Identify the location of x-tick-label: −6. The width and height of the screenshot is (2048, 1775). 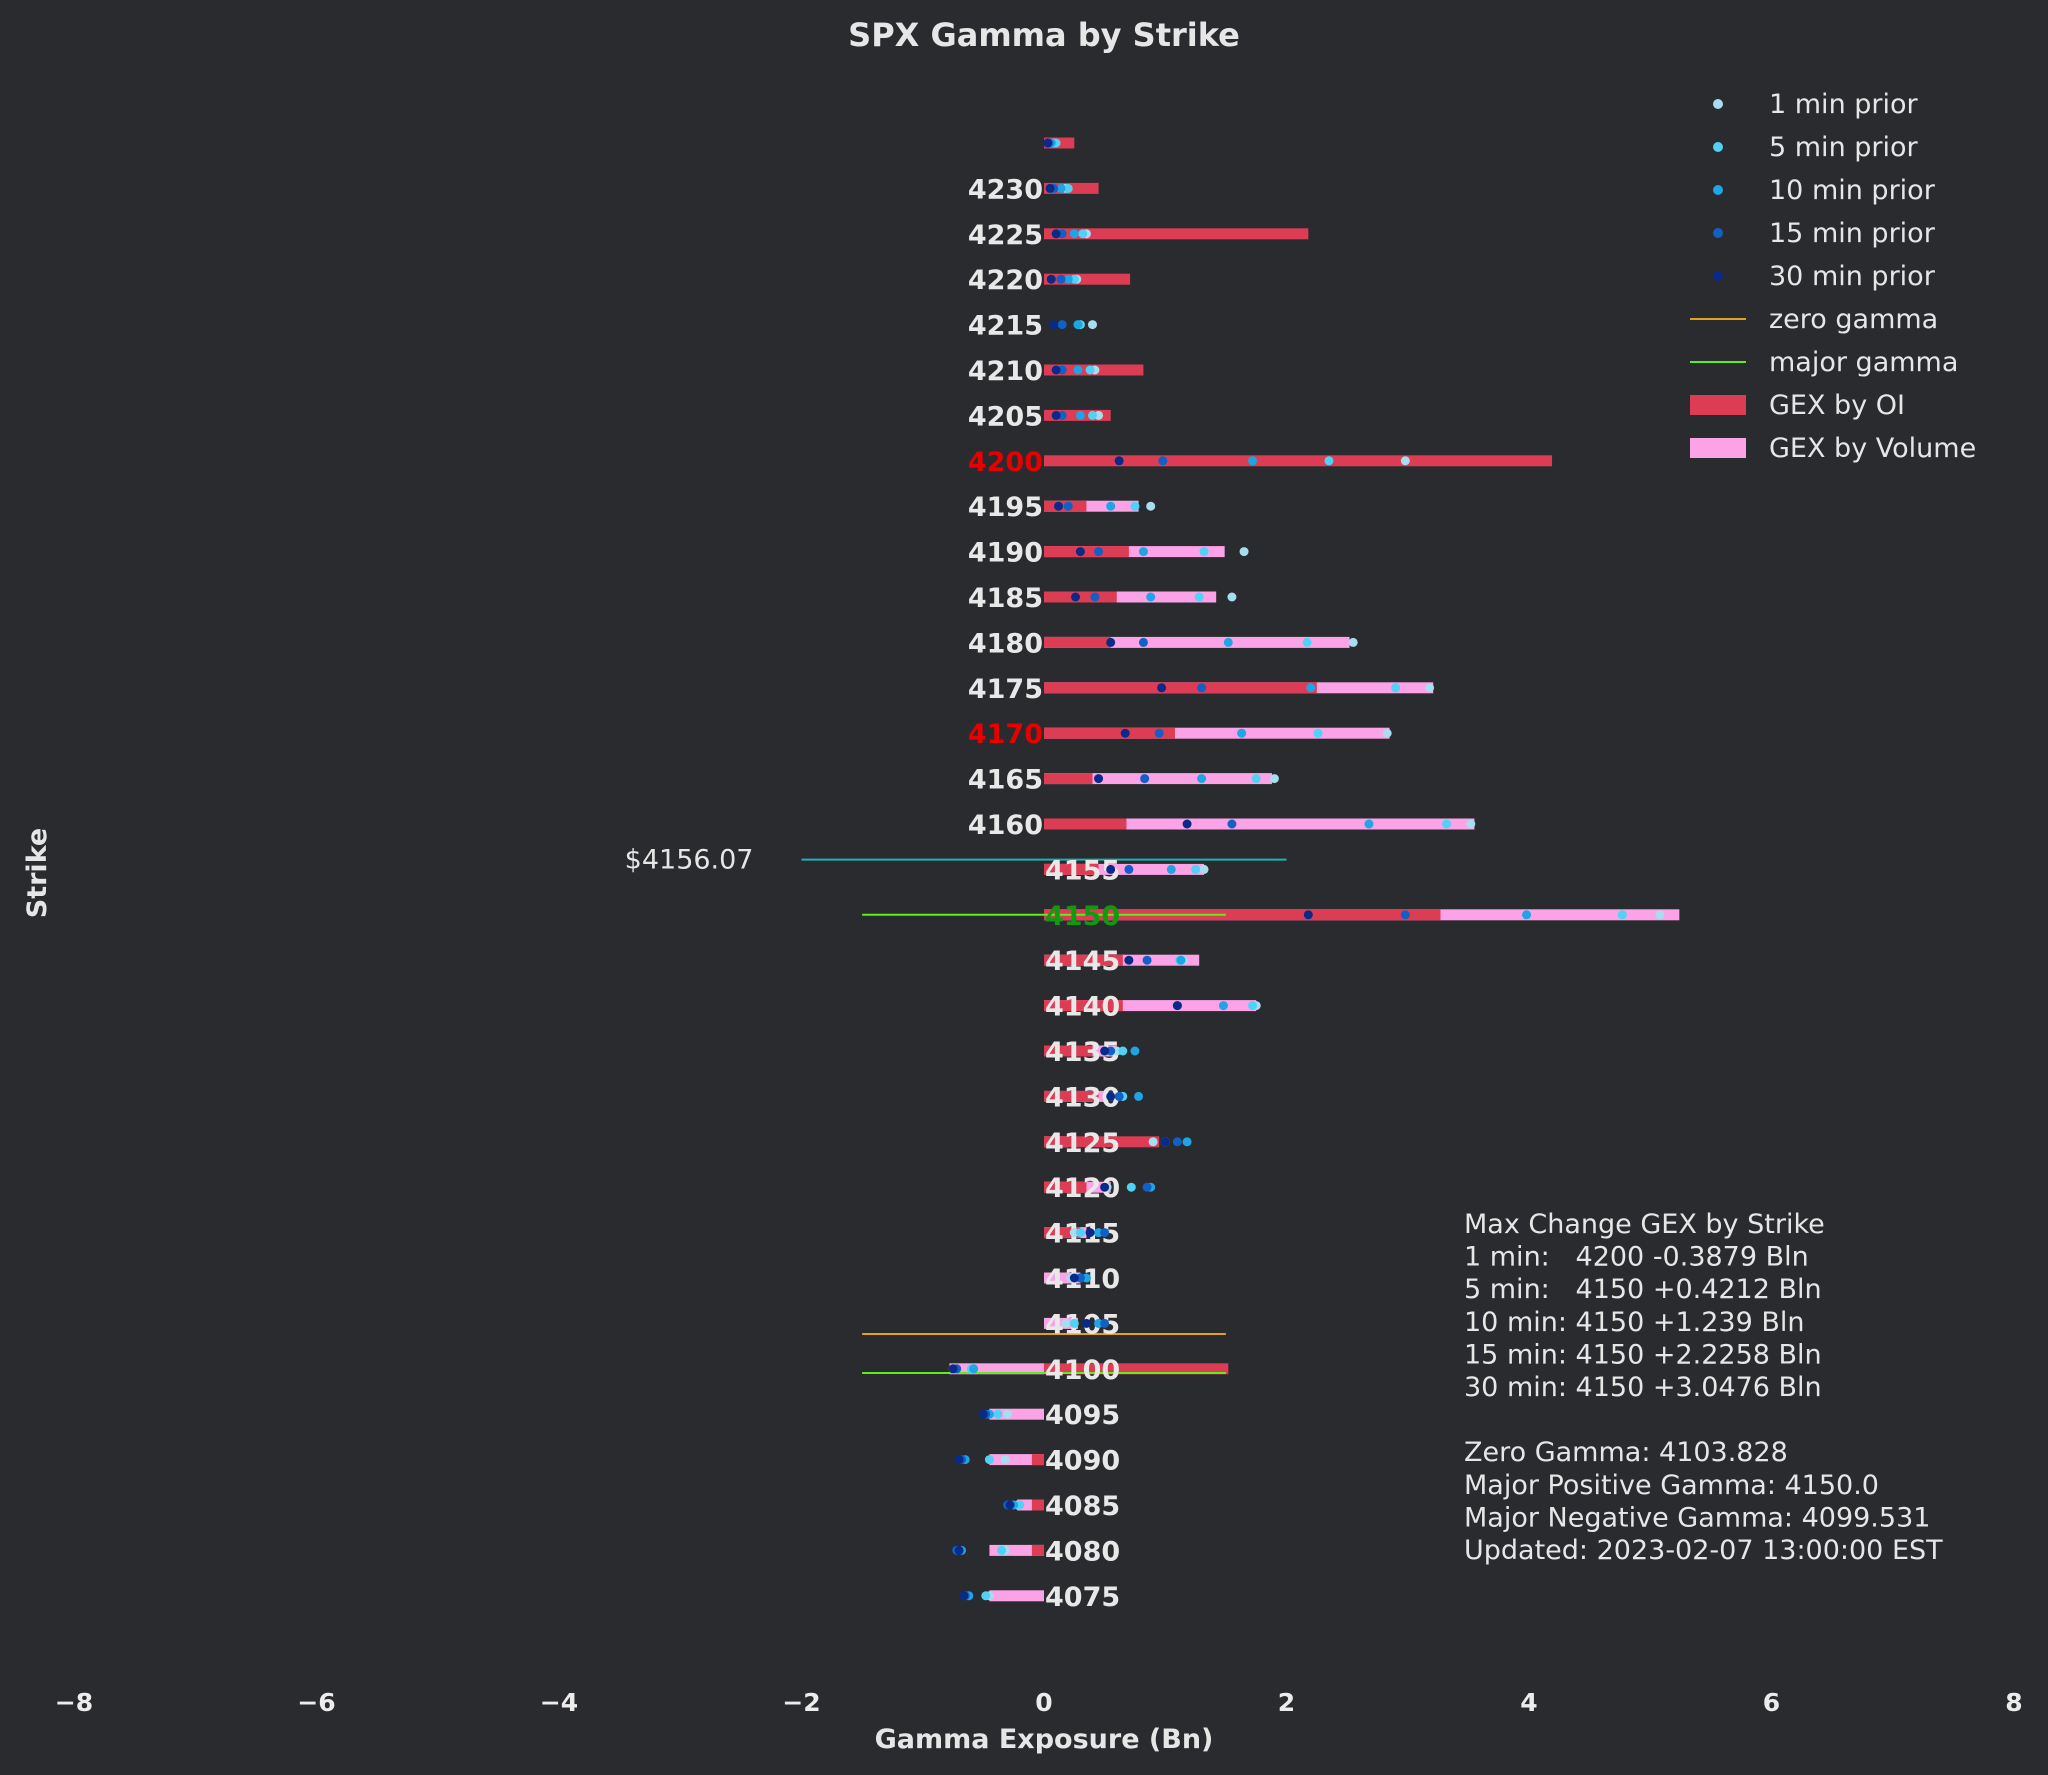
(316, 1702).